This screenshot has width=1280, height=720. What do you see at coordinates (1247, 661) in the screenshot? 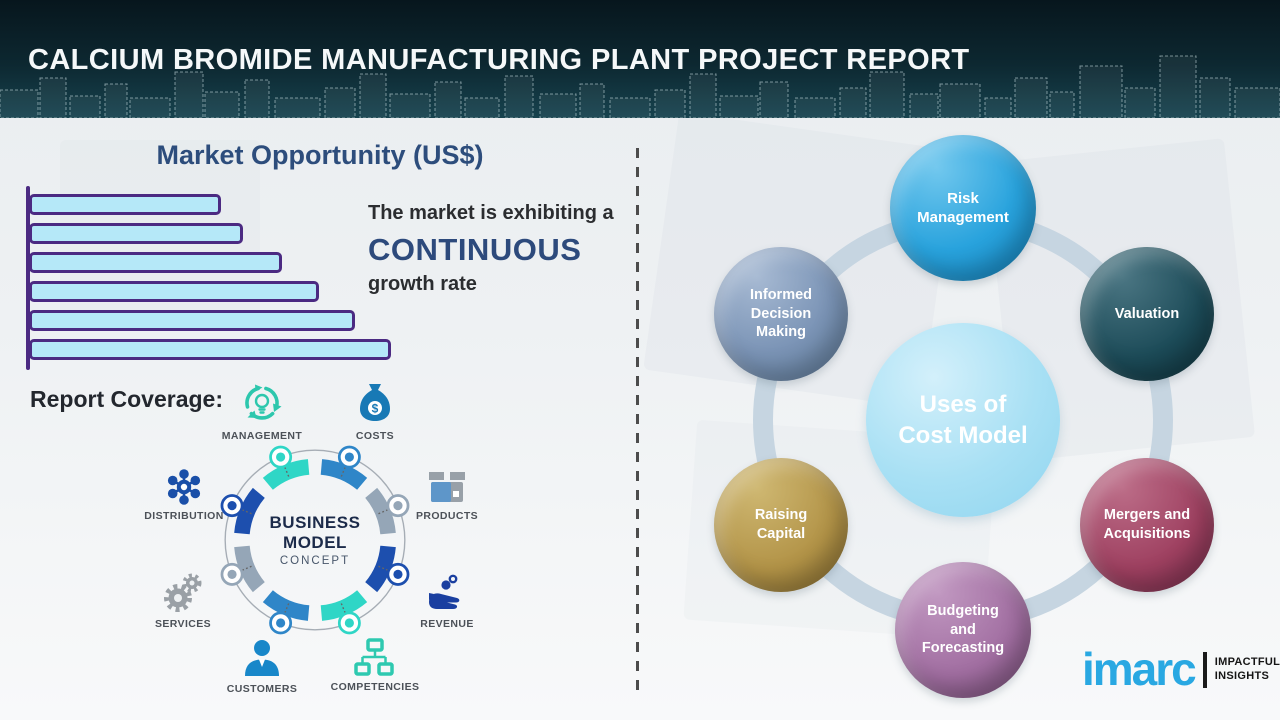
I see `logo-tagline-line1: IMPACTFUL` at bounding box center [1247, 661].